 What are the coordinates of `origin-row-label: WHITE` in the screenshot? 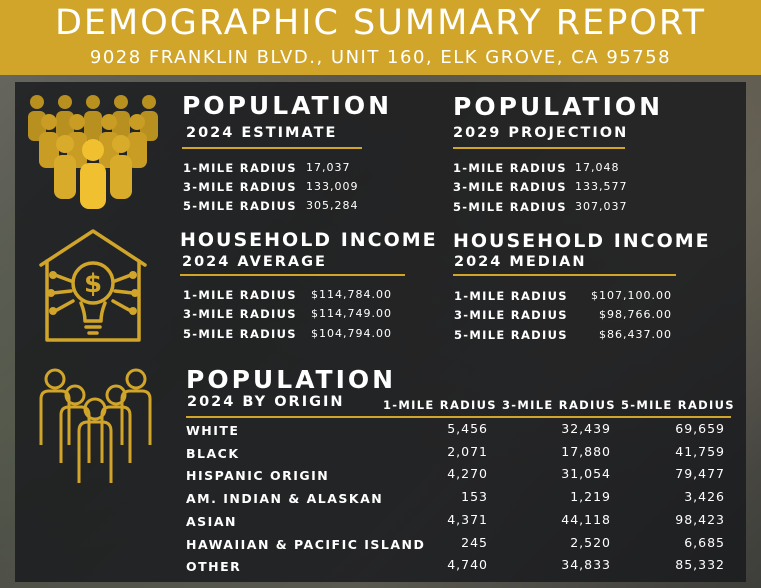 It's located at (213, 430).